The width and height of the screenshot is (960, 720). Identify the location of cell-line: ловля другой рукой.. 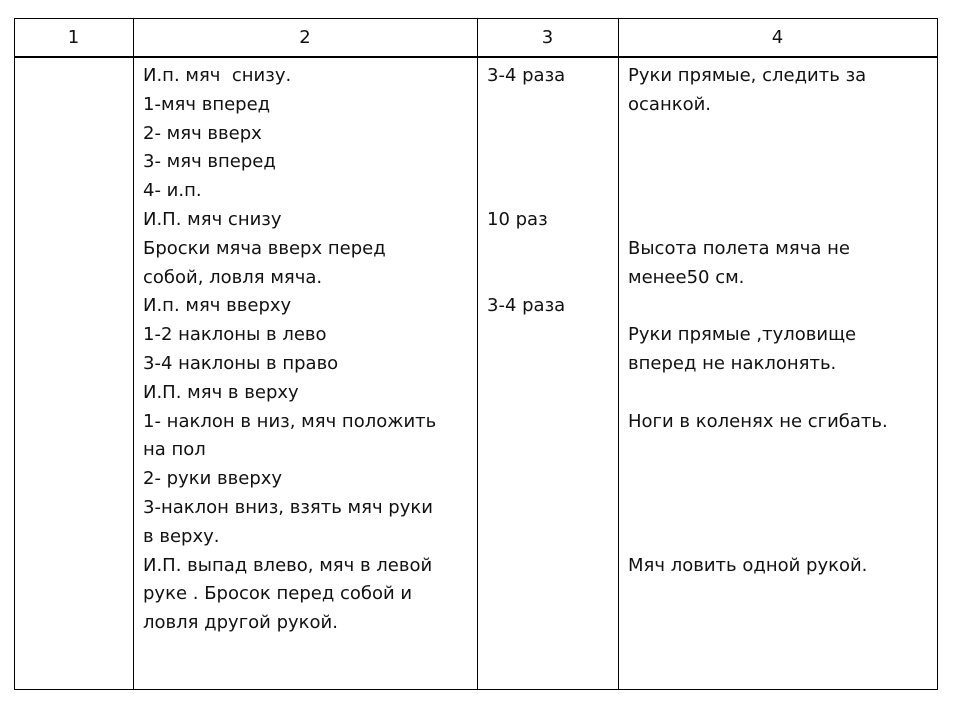
(240, 623).